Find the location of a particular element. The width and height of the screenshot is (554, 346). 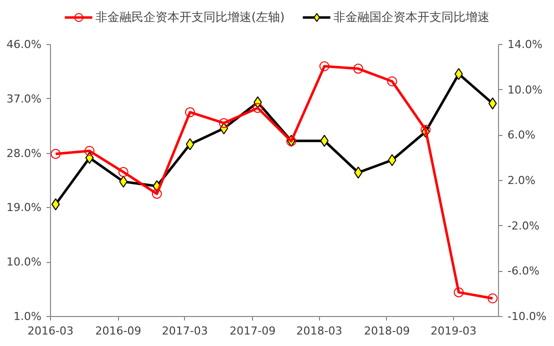

x-tick-label: 2018-09 is located at coordinates (387, 331).